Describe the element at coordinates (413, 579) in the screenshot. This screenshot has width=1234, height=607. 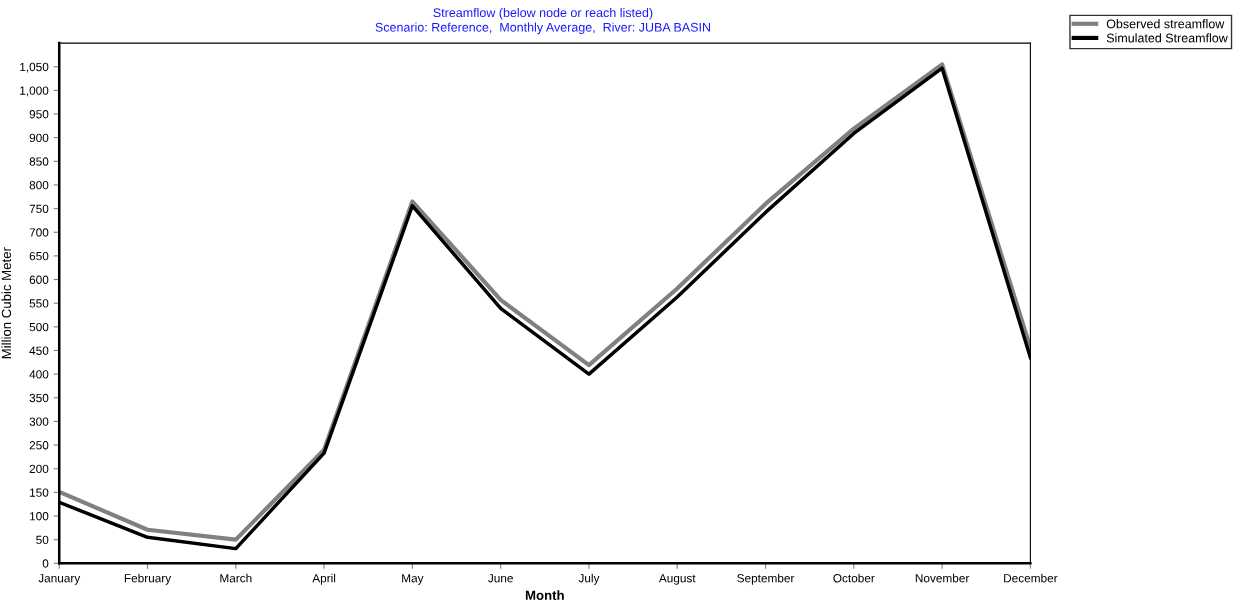
I see `x-tick-label: May` at that location.